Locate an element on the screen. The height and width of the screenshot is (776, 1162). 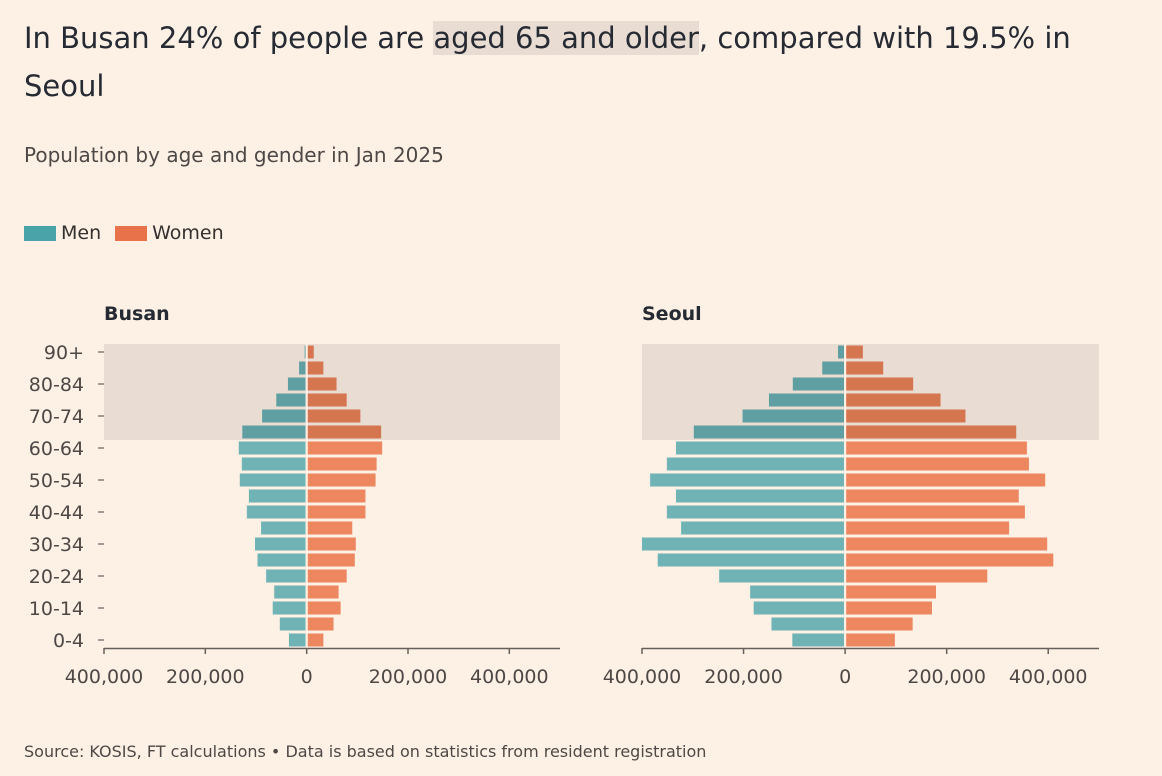
legend-swatch-men is located at coordinates (40, 233).